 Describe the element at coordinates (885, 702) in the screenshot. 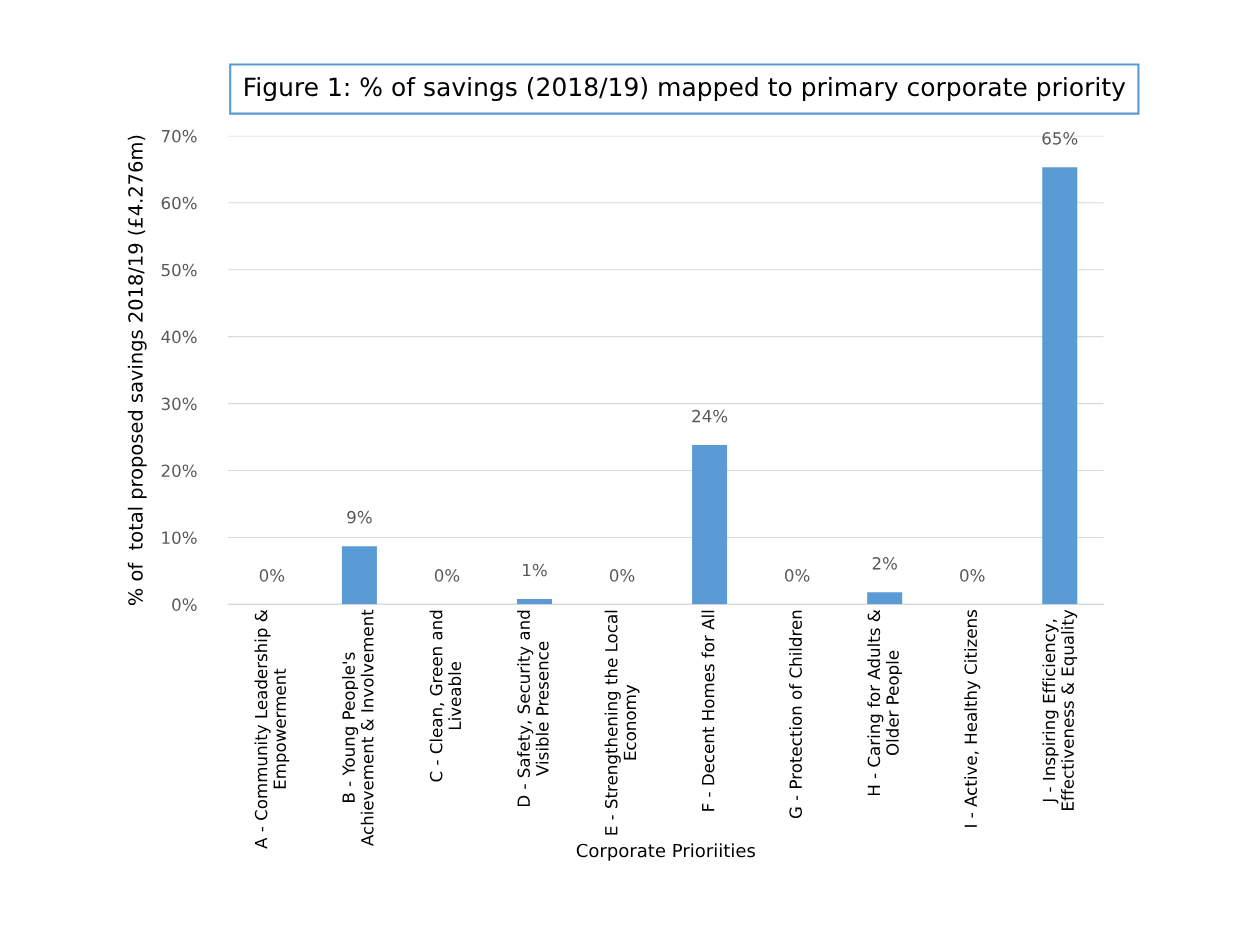

I see `x-tick-label: H - Caring for Adults & Older People` at that location.